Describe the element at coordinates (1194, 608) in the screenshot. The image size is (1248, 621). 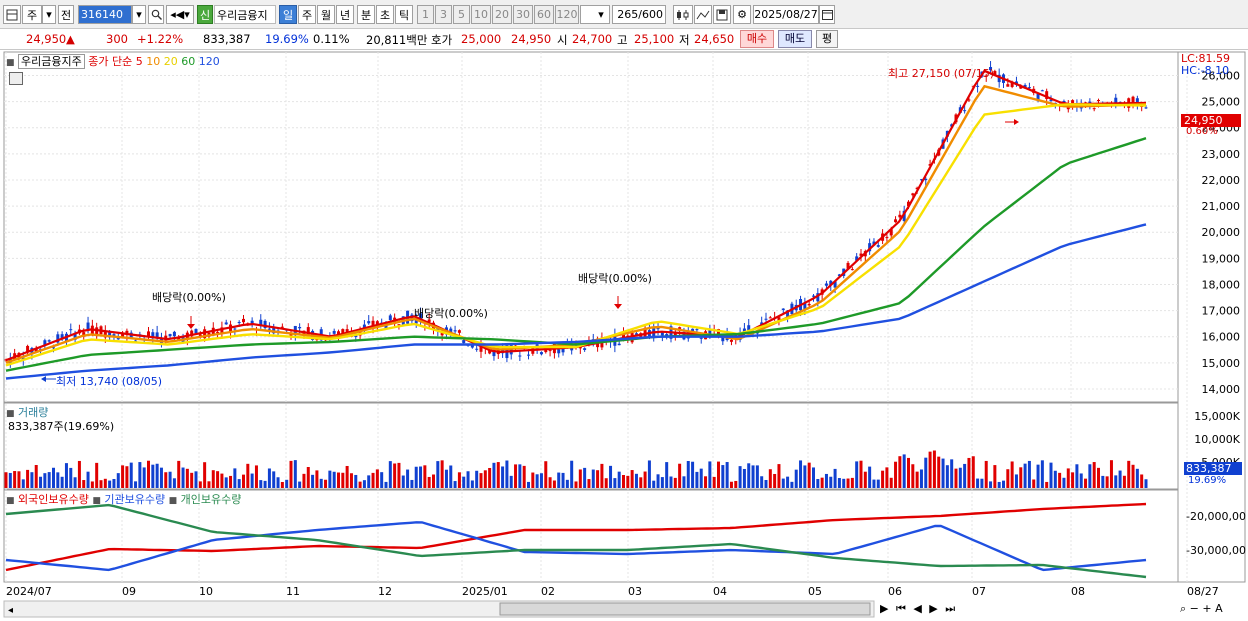
I see `zoom-out-icon: −` at that location.